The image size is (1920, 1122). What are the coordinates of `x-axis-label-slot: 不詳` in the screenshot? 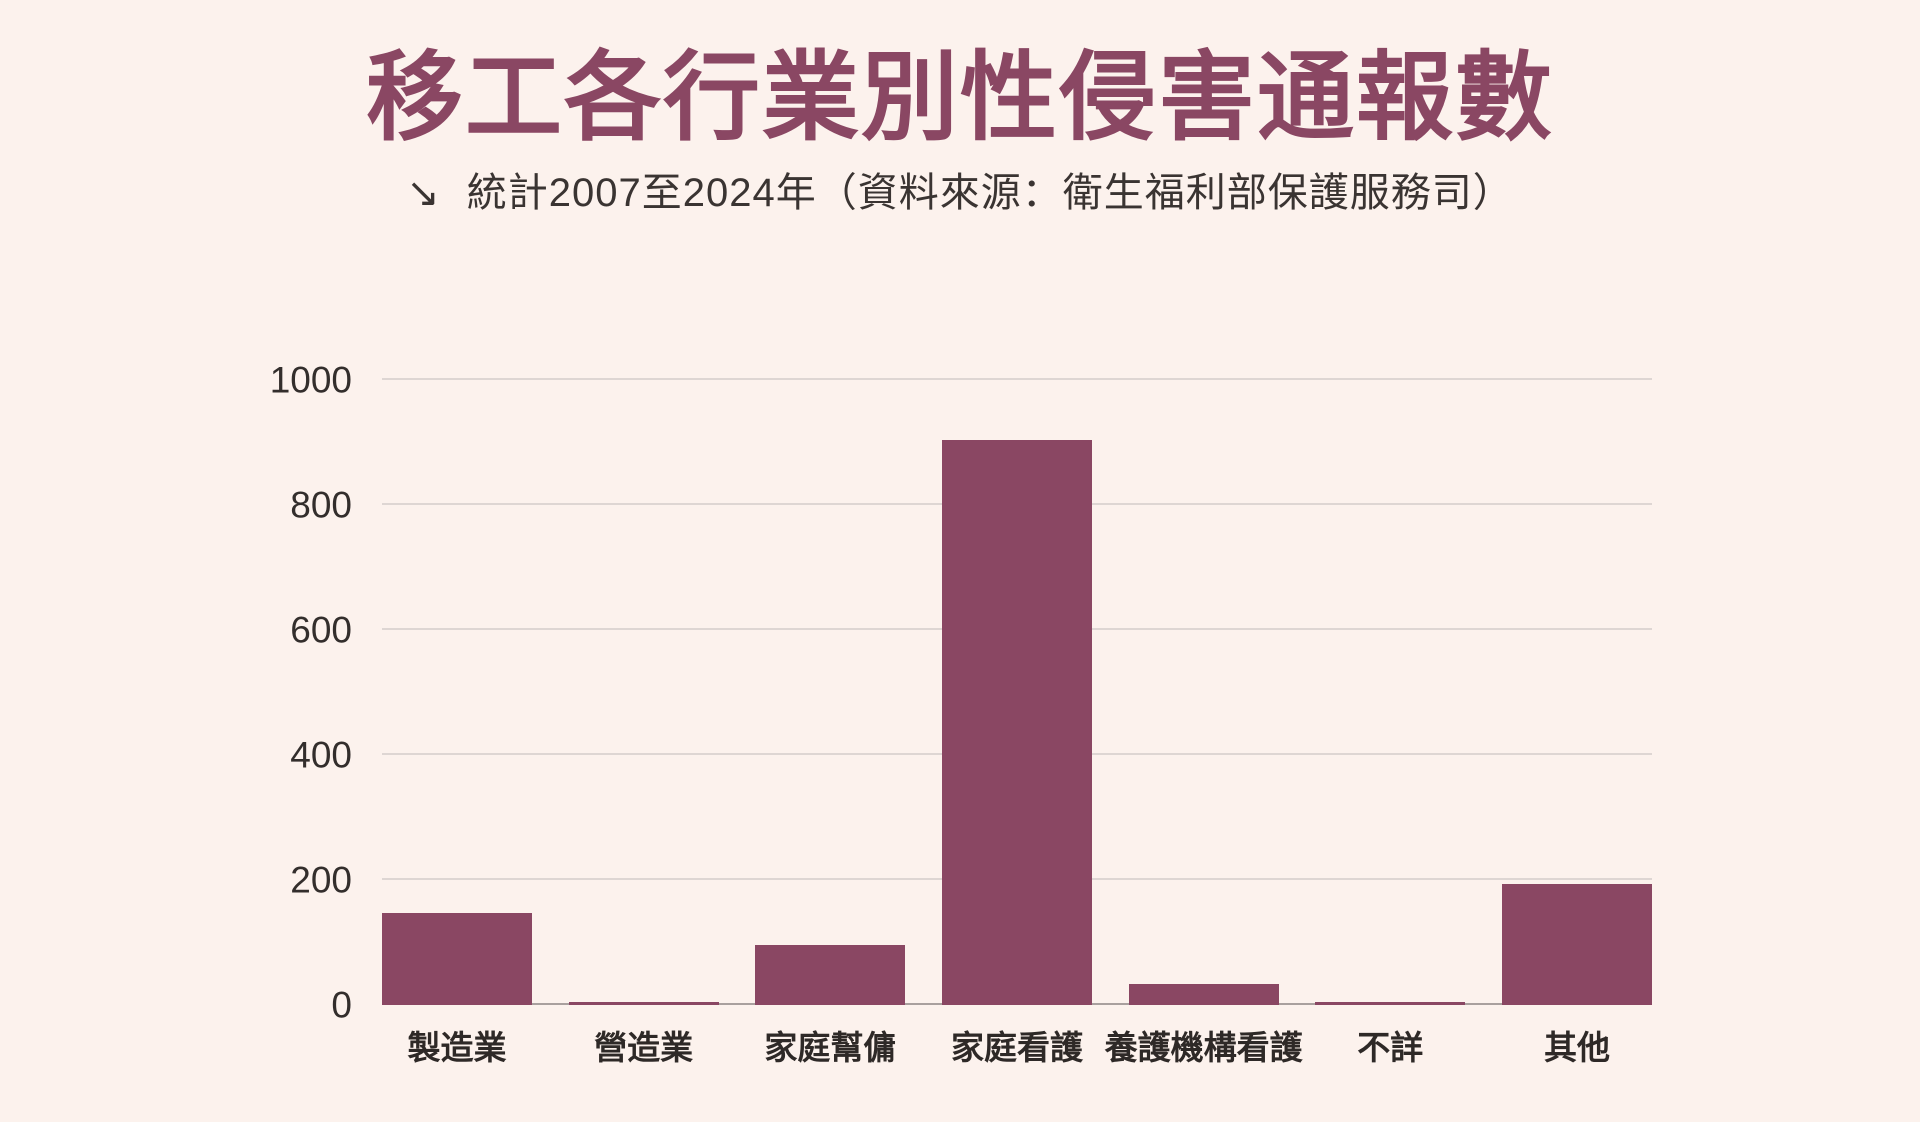 It's located at (1390, 1045).